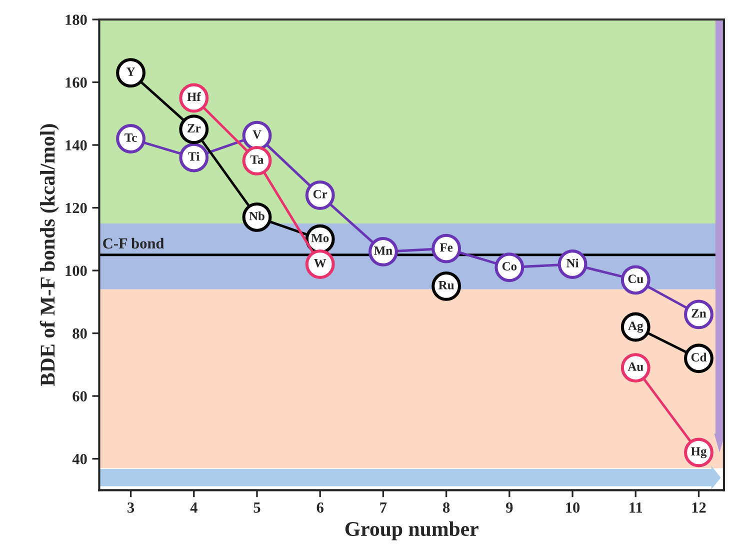 This screenshot has height=557, width=735. Describe the element at coordinates (446, 285) in the screenshot. I see `annotation: Ru` at that location.